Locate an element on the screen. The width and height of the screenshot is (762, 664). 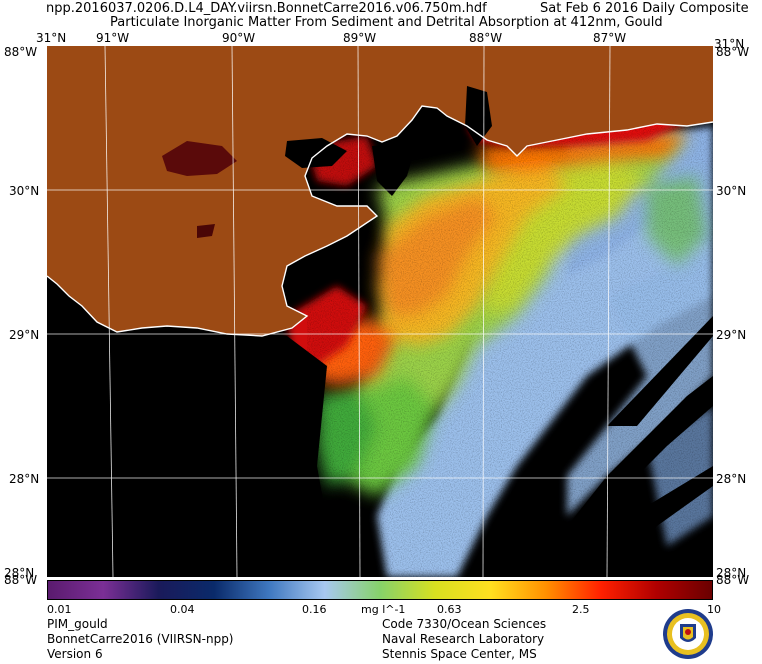
lat-label-28n-left: 28°N is located at coordinates (24, 479).